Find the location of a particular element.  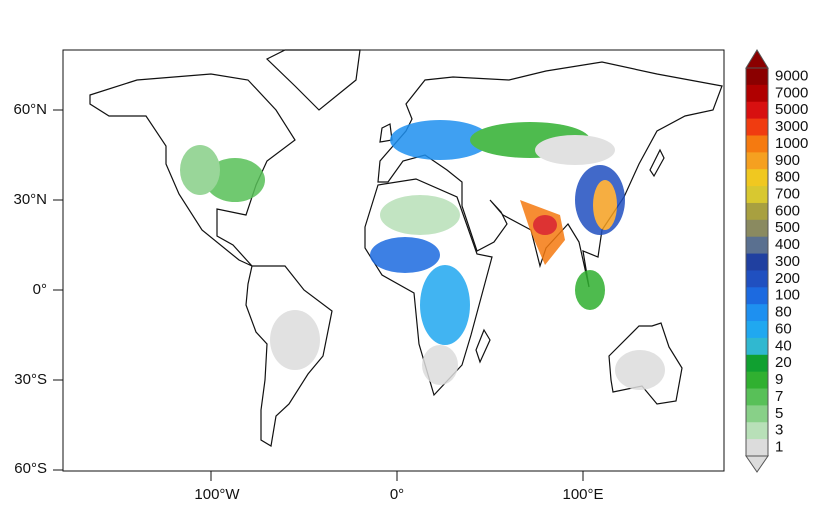

colorbar-label: 400 is located at coordinates (787, 244).